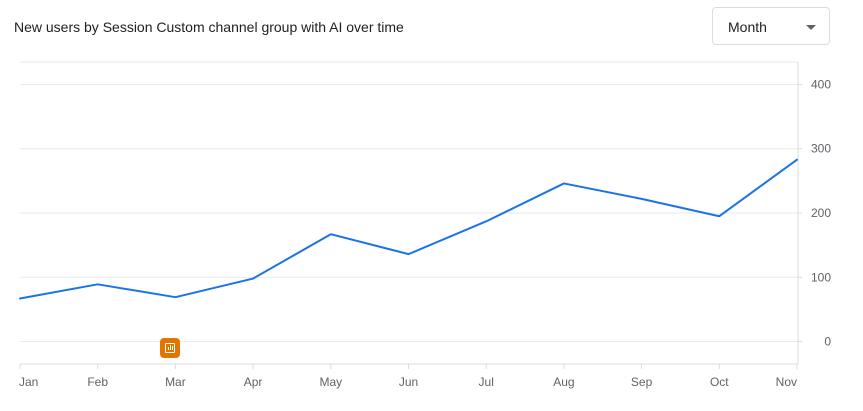 The image size is (863, 411). Describe the element at coordinates (821, 277) in the screenshot. I see `y-tick-label: 100` at that location.